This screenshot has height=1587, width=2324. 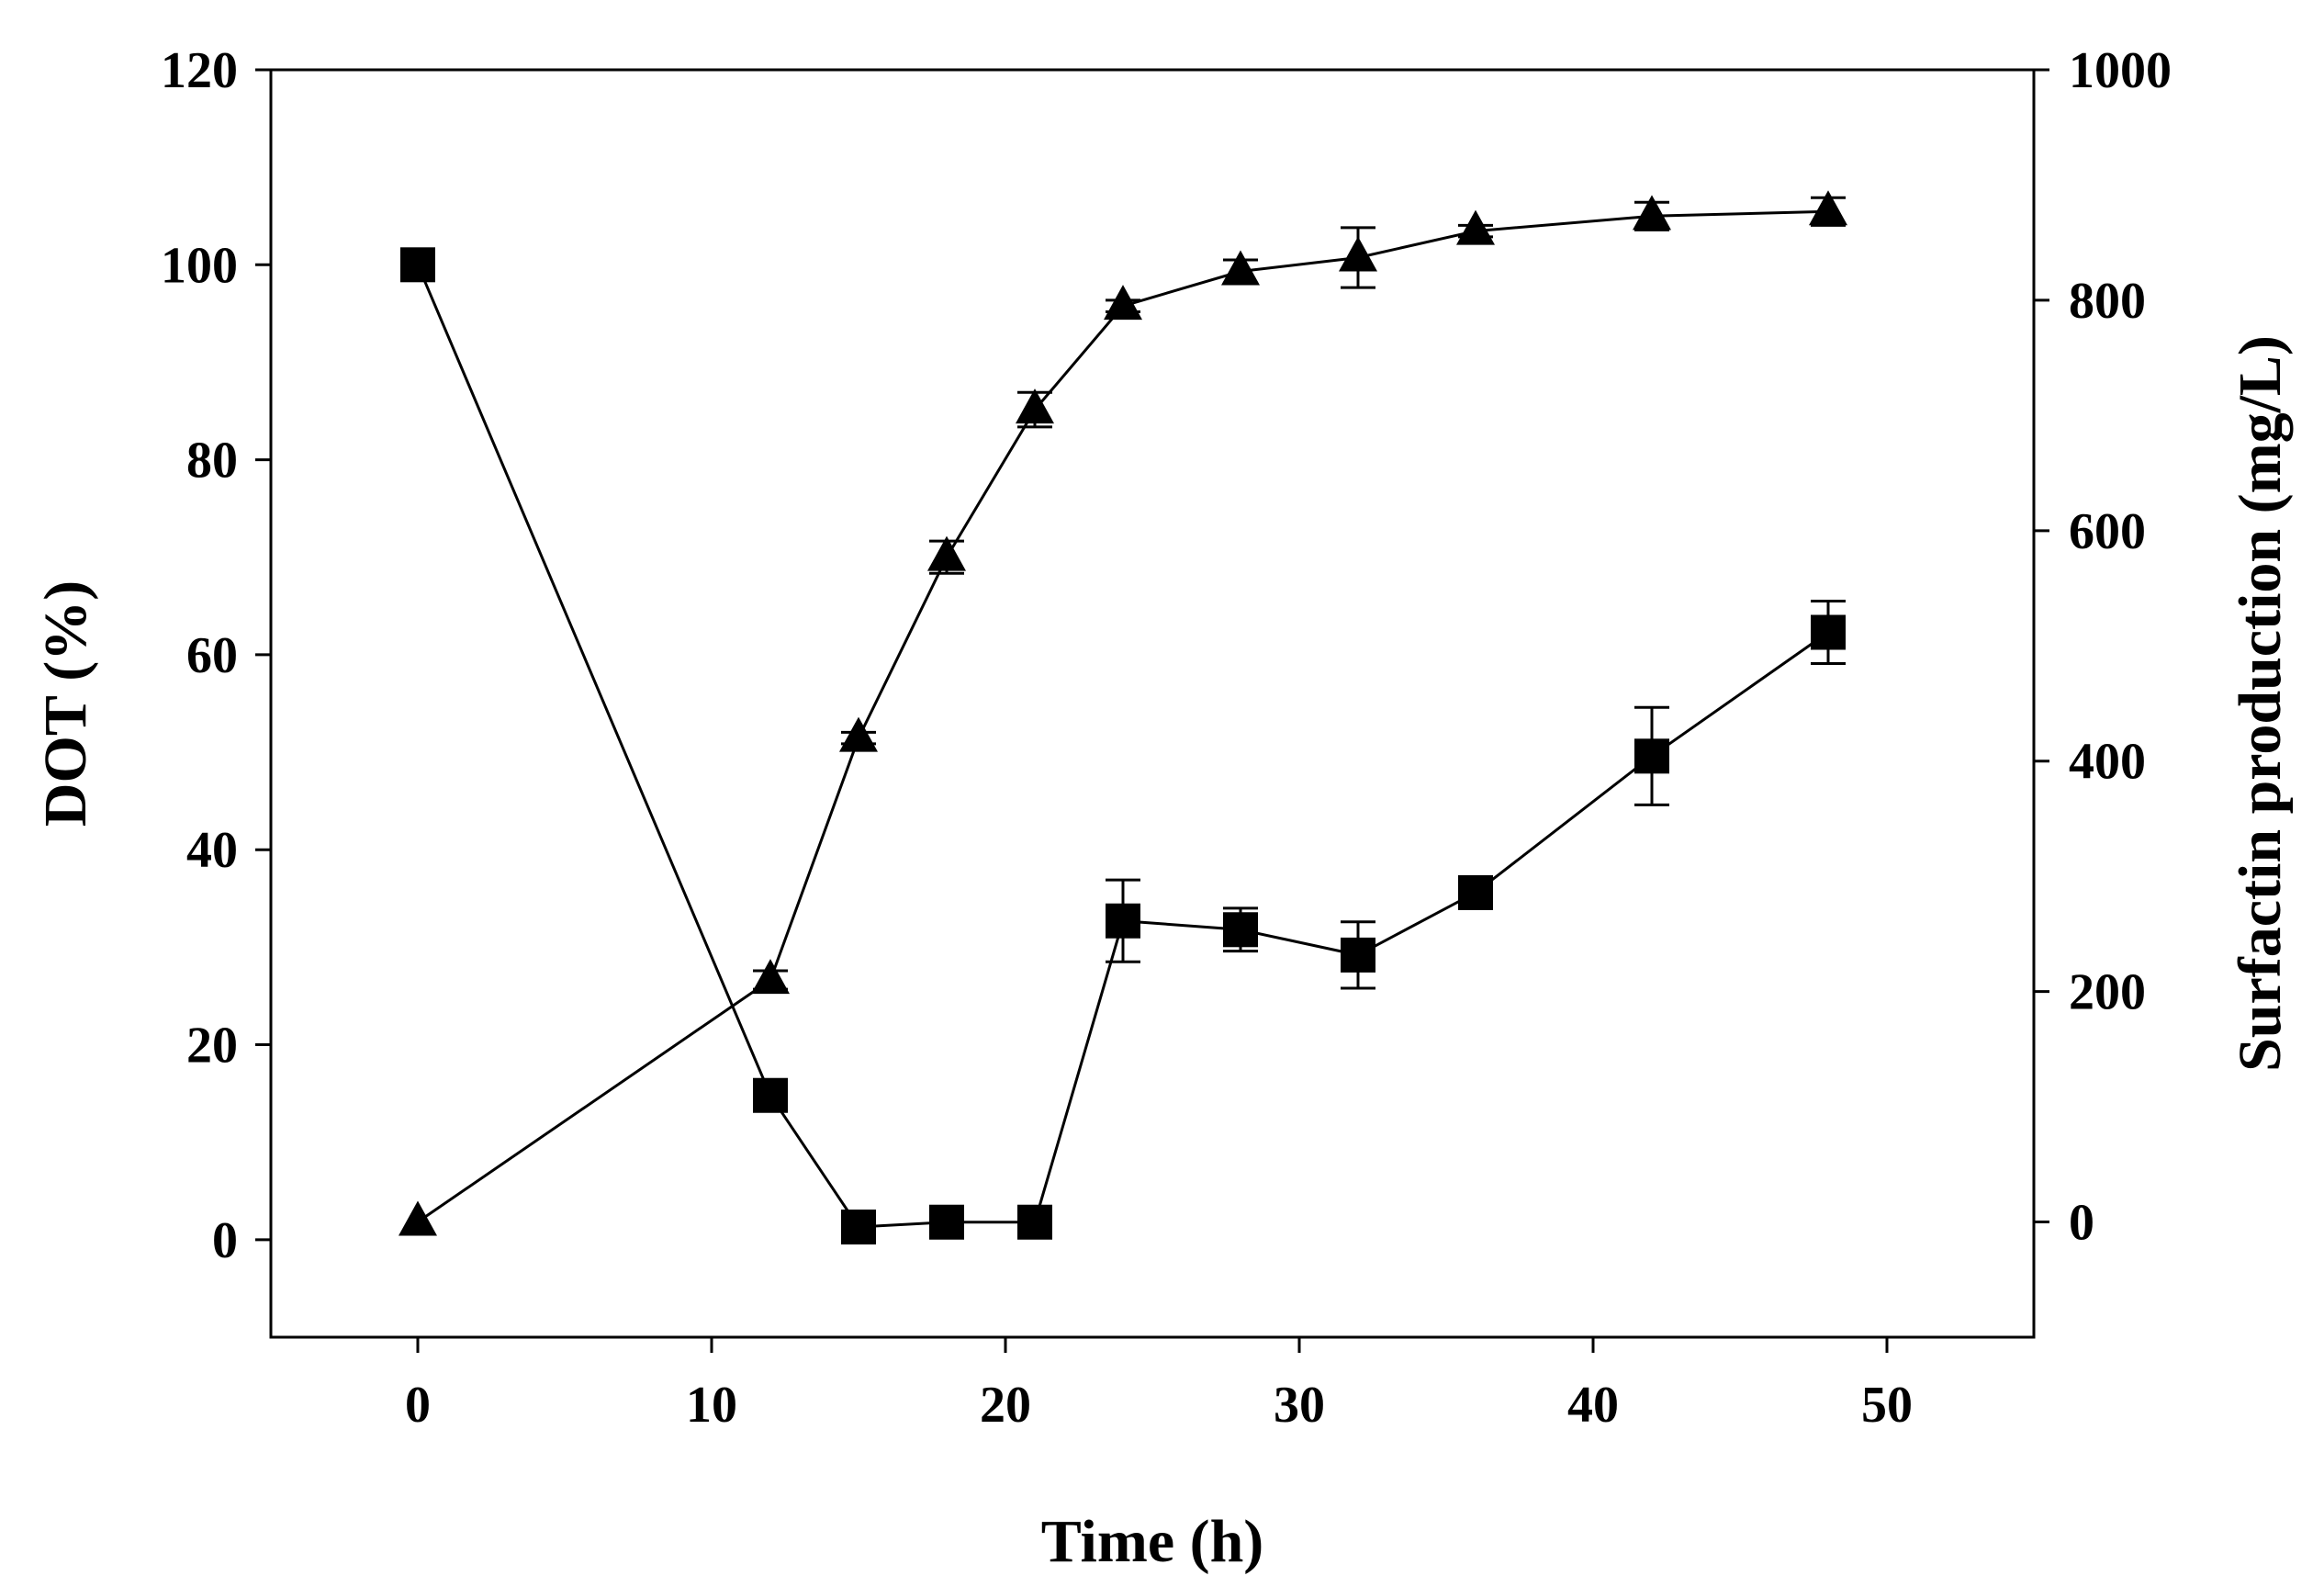 I want to click on y-axis-left-title: DOT (%), so click(x=65, y=703).